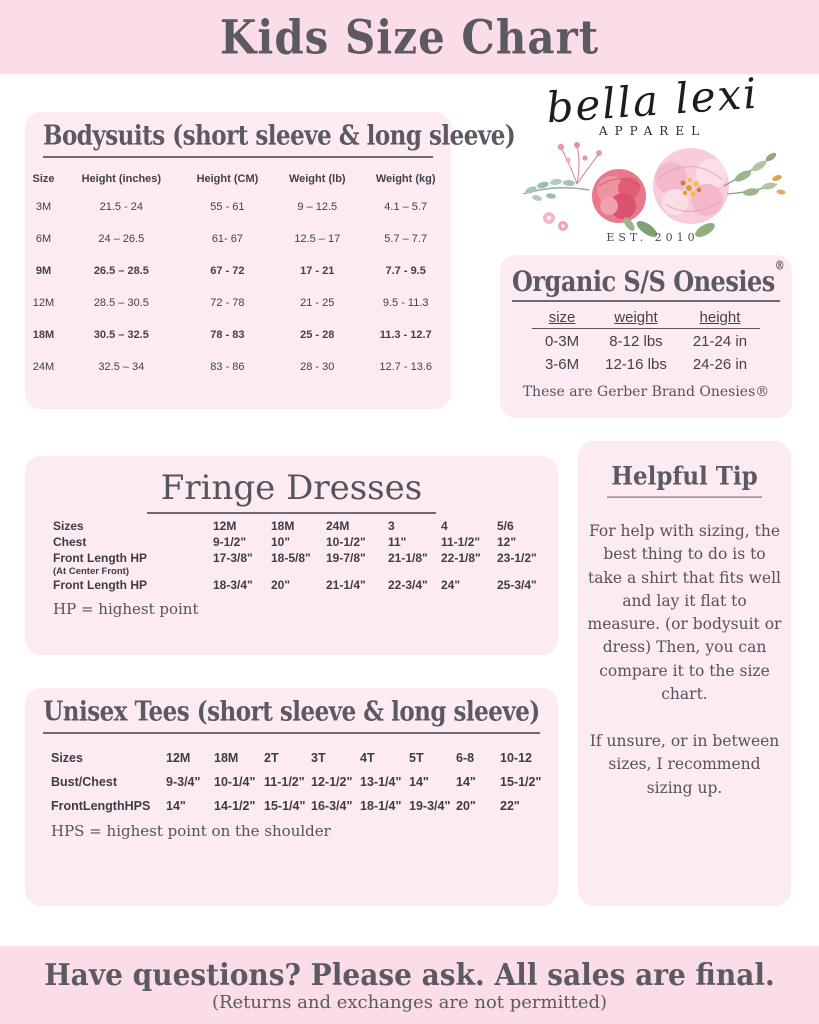  I want to click on onesies-column-header: weight, so click(636, 317).